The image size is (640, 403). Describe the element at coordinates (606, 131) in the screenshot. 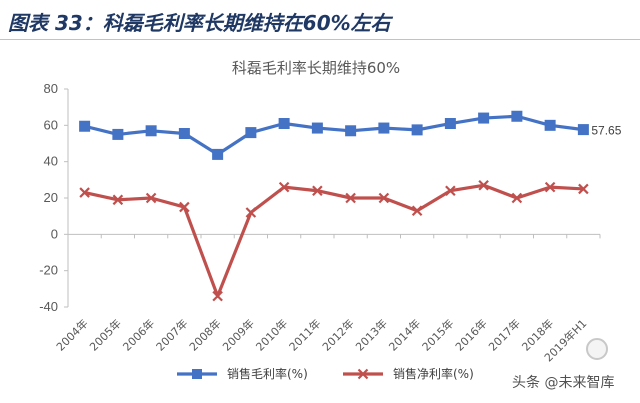

I see `data-label: 57.65` at that location.